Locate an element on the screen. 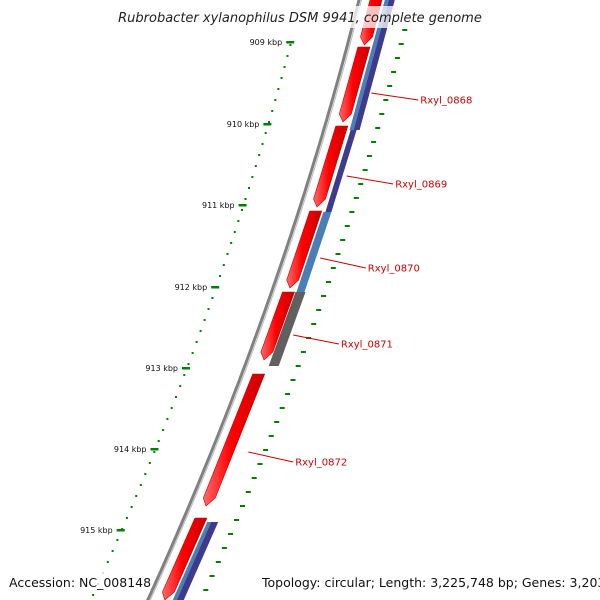  footer-backdrop-right is located at coordinates (427, 582).